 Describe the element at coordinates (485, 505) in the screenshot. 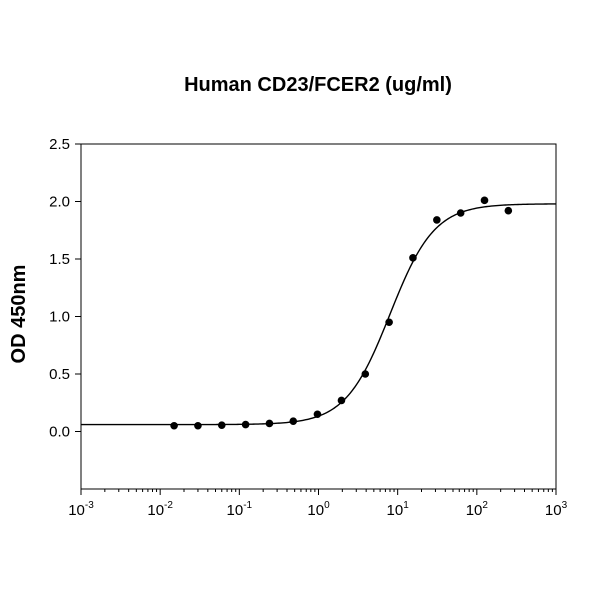

I see `x-tick-label-exponent: 2` at that location.